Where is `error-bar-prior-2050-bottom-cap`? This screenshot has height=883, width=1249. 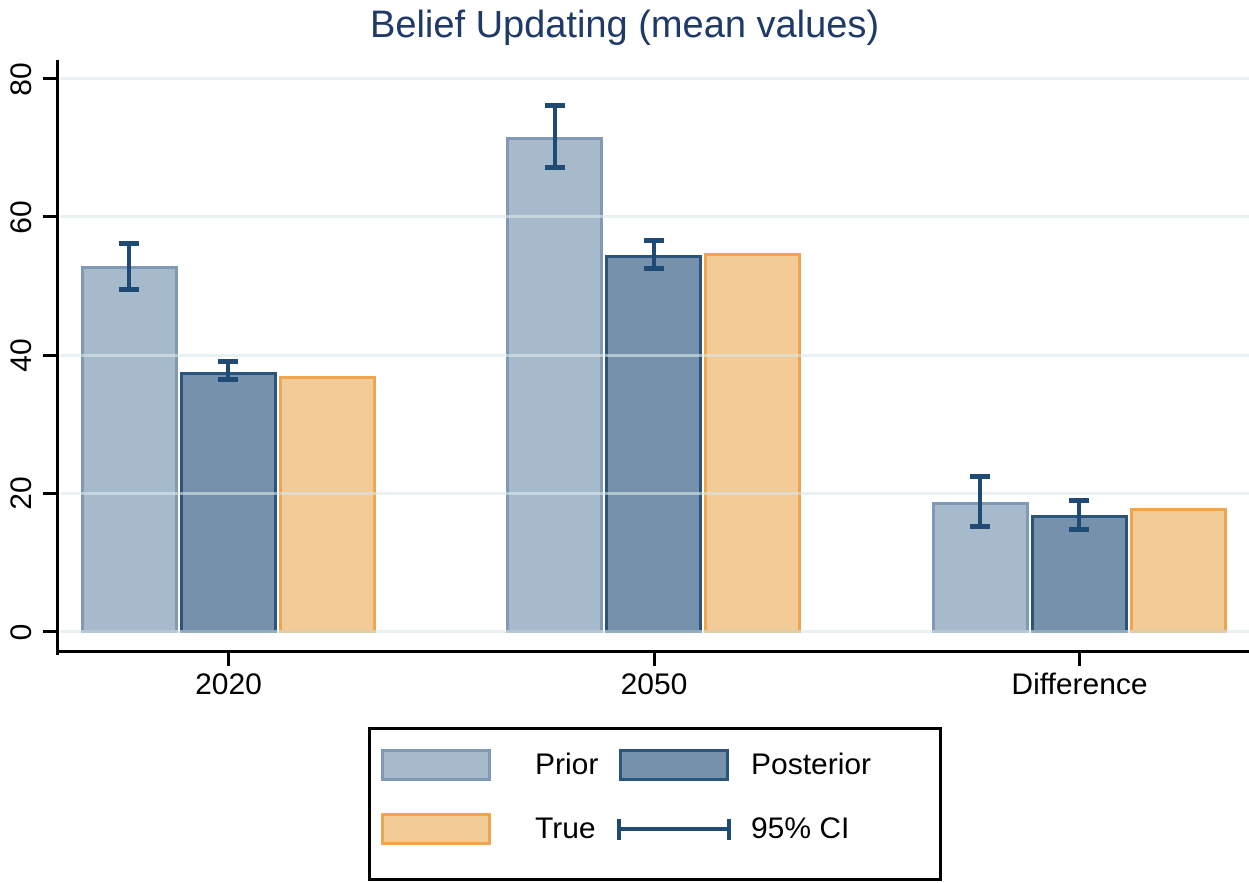 error-bar-prior-2050-bottom-cap is located at coordinates (554, 168).